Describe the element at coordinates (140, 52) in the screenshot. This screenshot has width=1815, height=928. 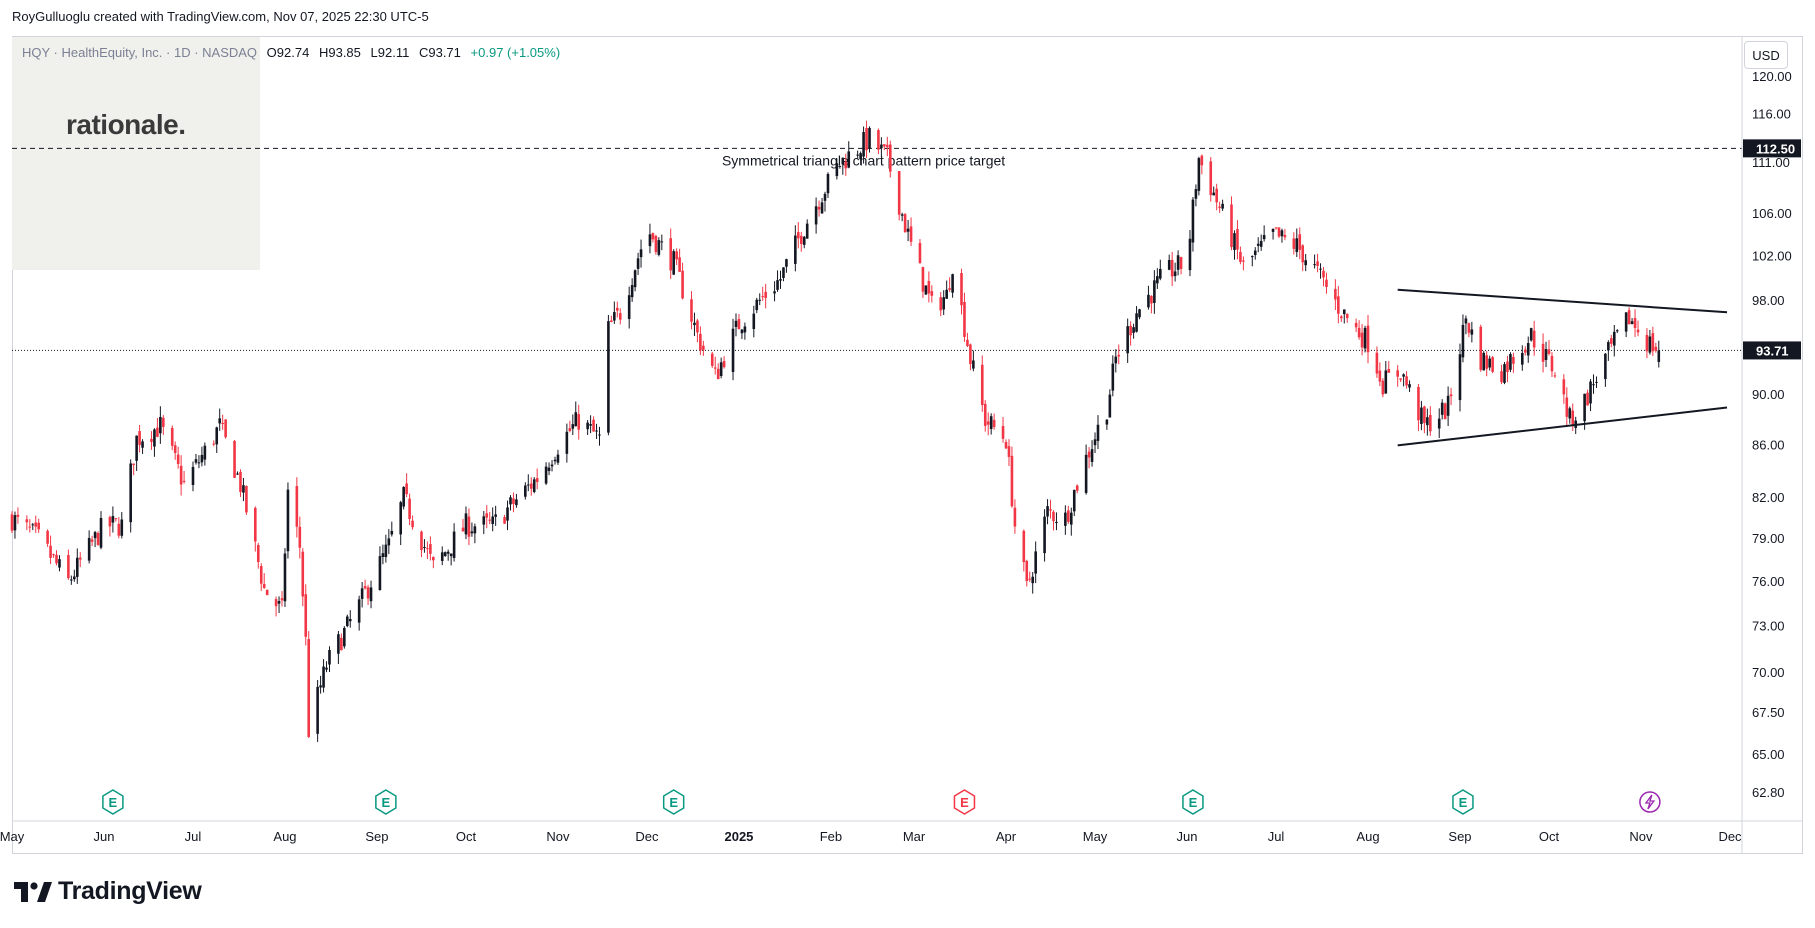
I see `symbol-title: HQY · HealthEquity, Inc. · 1D · NASDAQ` at that location.